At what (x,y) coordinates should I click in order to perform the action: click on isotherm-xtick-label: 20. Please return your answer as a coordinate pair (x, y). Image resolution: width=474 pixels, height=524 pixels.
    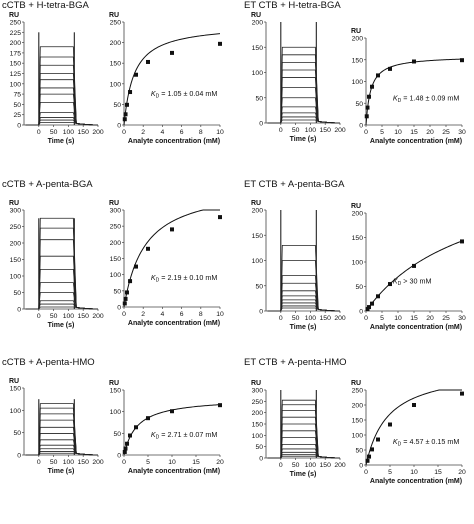
    Looking at the image, I should click on (220, 462).